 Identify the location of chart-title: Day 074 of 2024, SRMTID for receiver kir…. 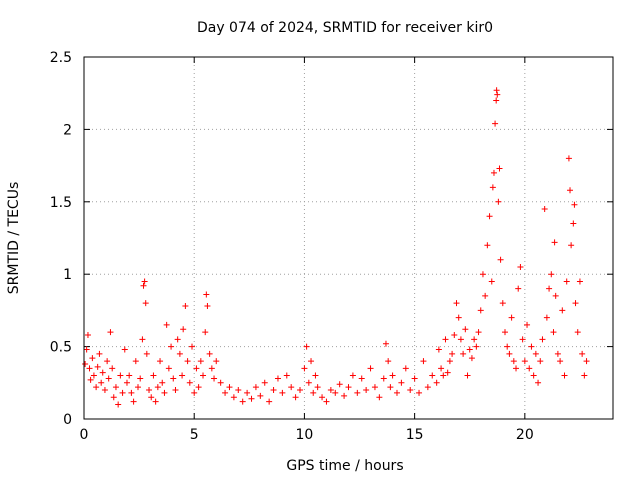
(345, 28).